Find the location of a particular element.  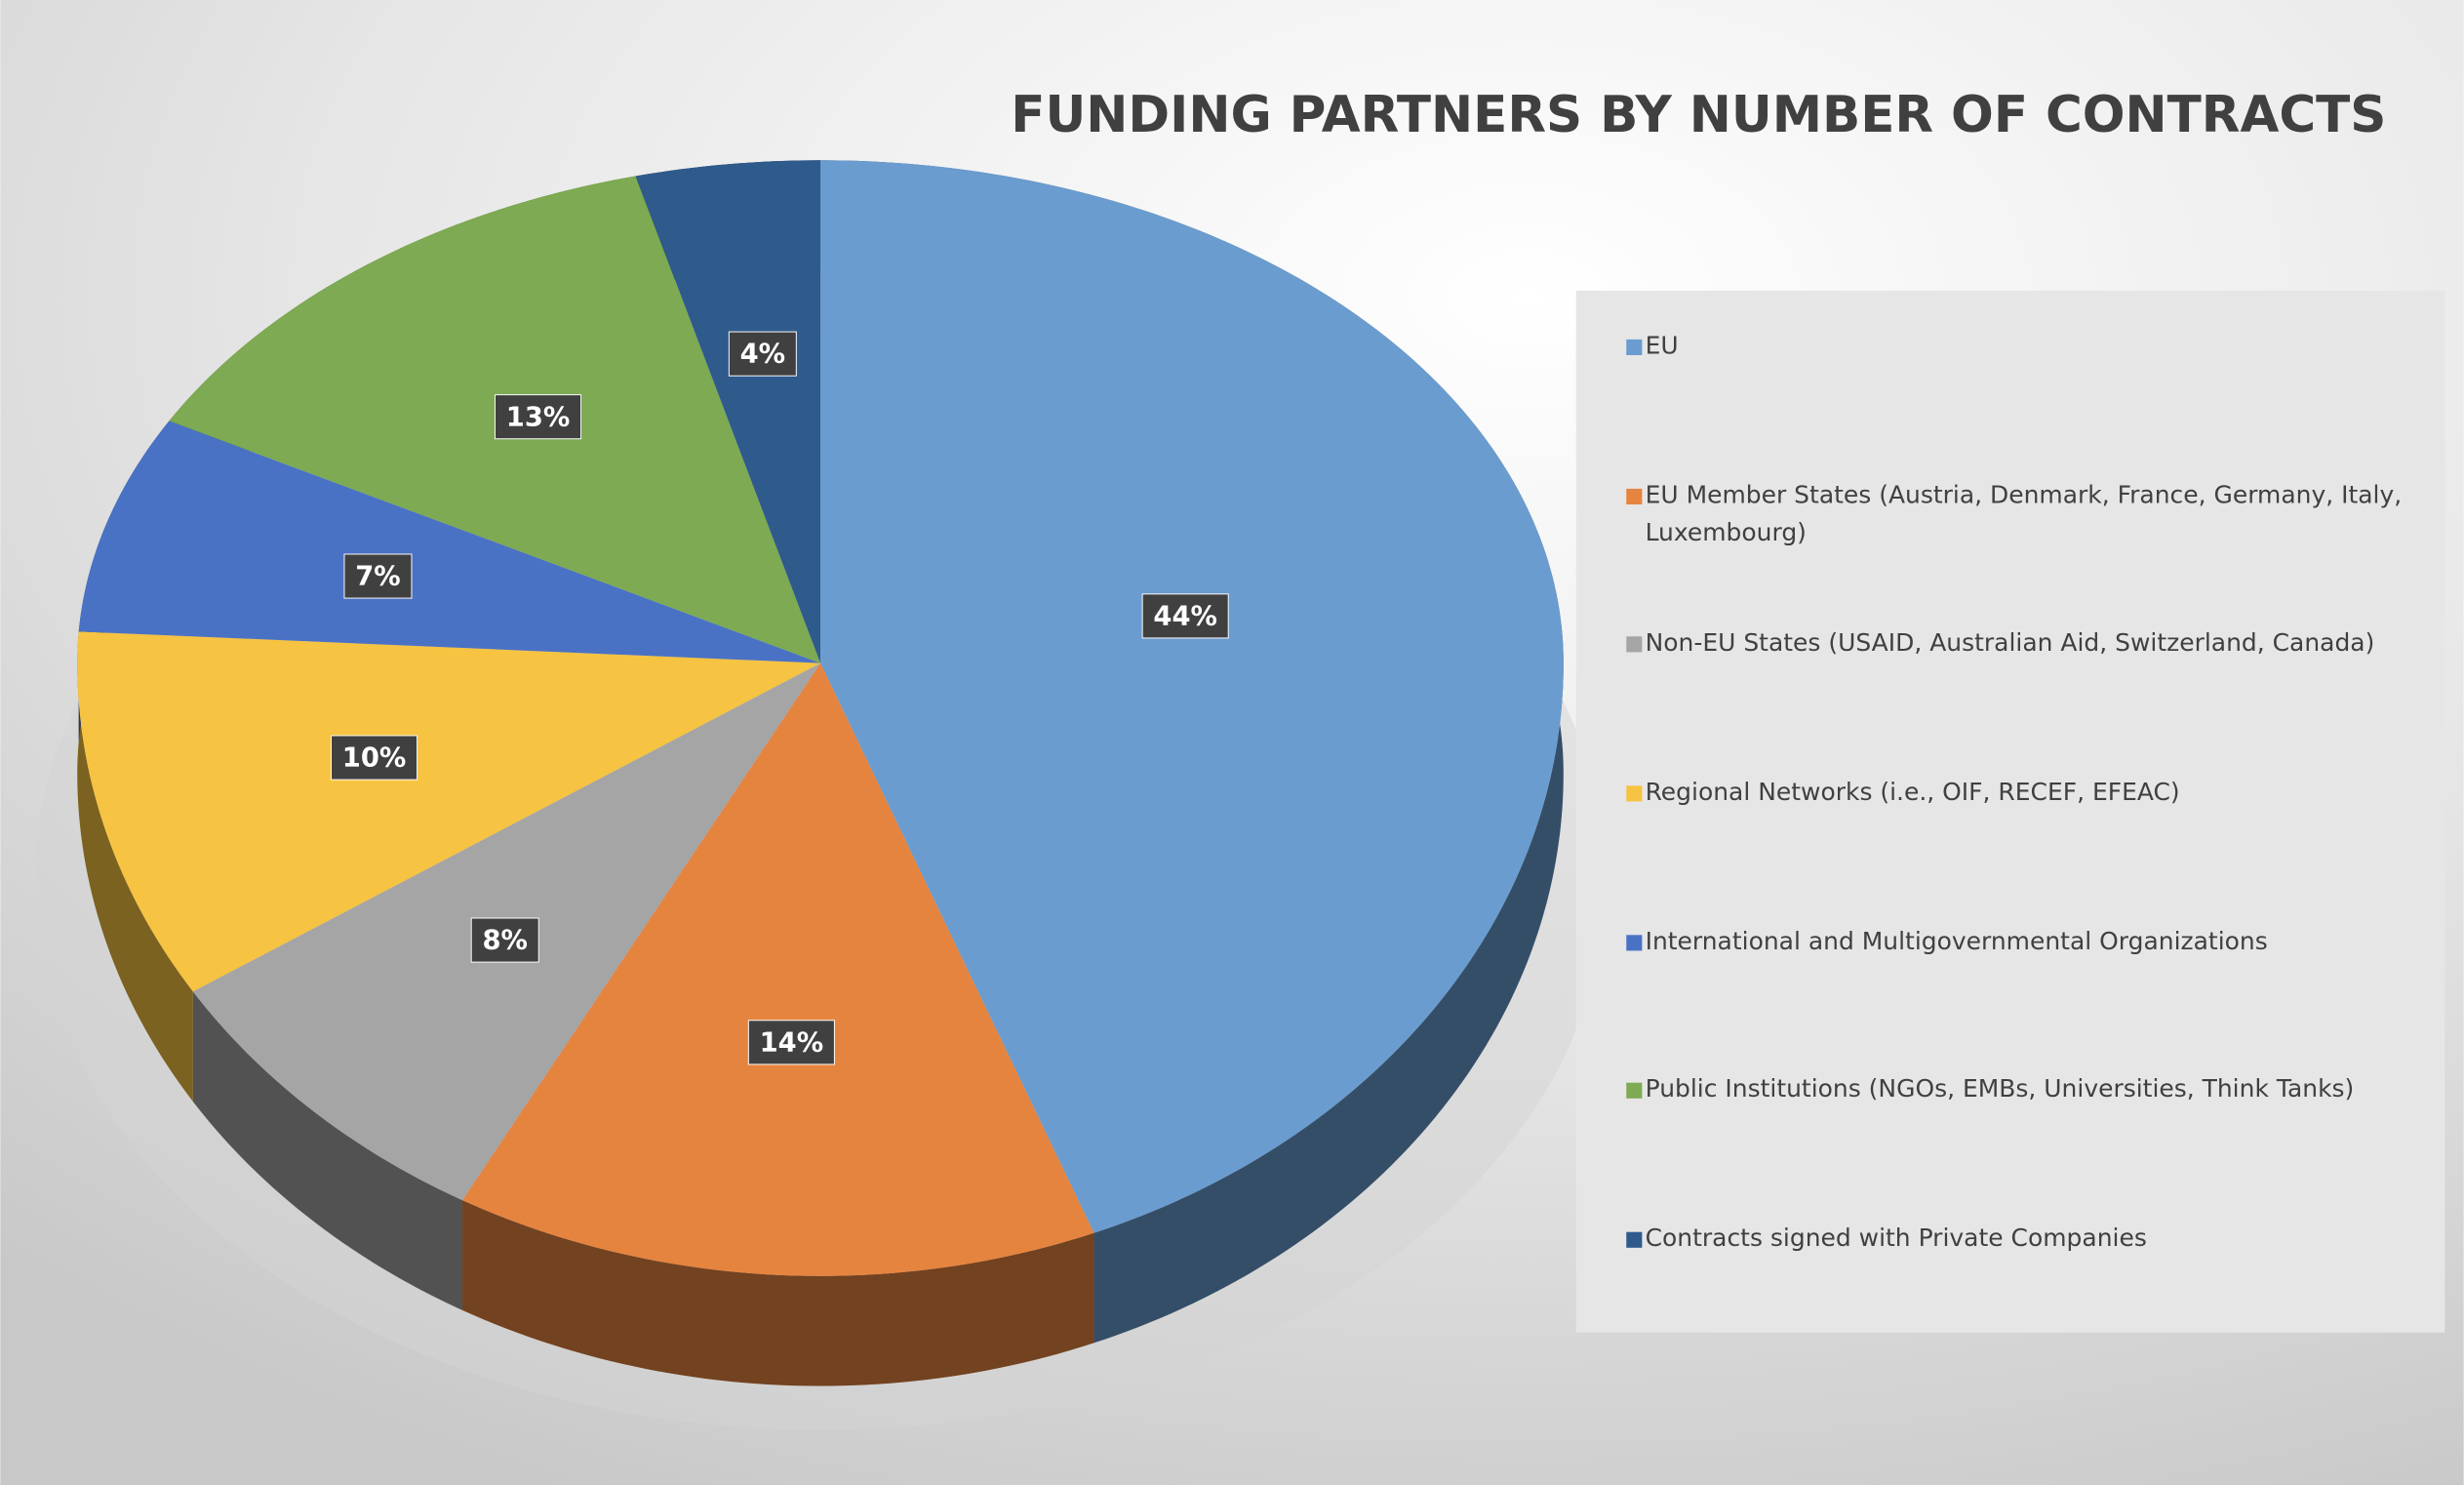

data-label-text: 44% is located at coordinates (1185, 616).